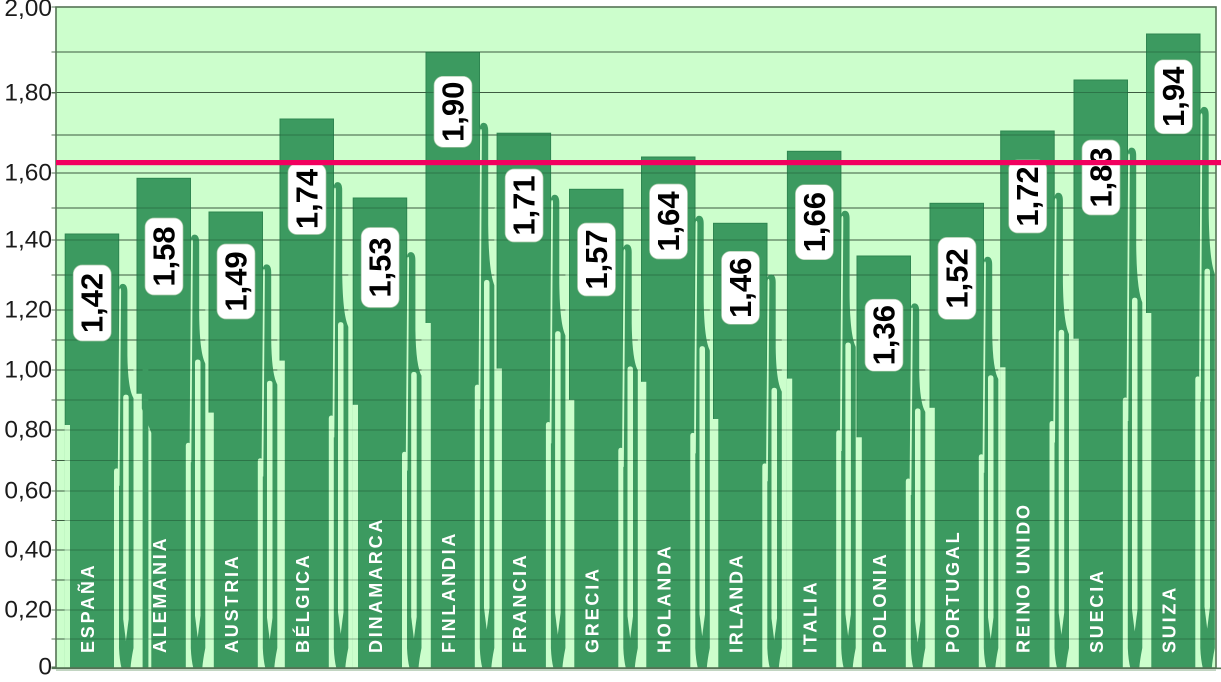  Describe the element at coordinates (737, 602) in the screenshot. I see `svg-text: IRLANDA` at that location.